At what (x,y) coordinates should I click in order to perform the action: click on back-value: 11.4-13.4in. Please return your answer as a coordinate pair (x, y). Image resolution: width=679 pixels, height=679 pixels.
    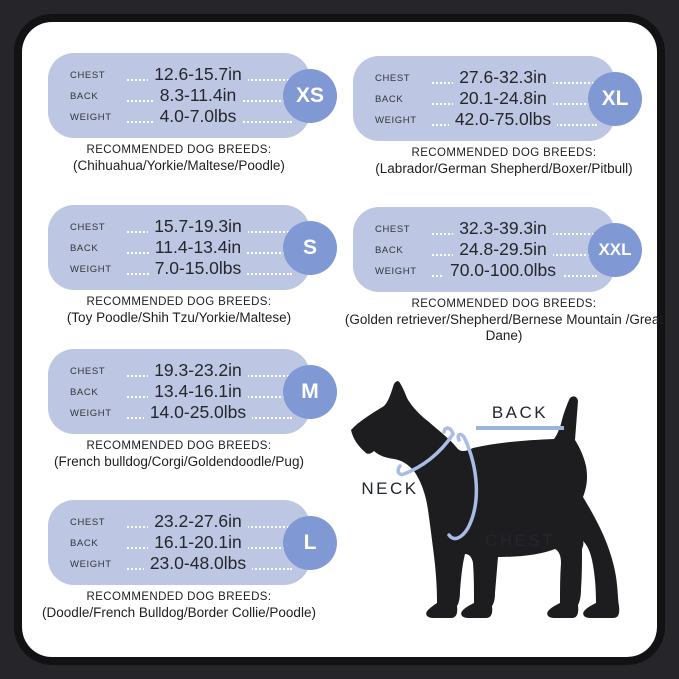
    Looking at the image, I should click on (198, 247).